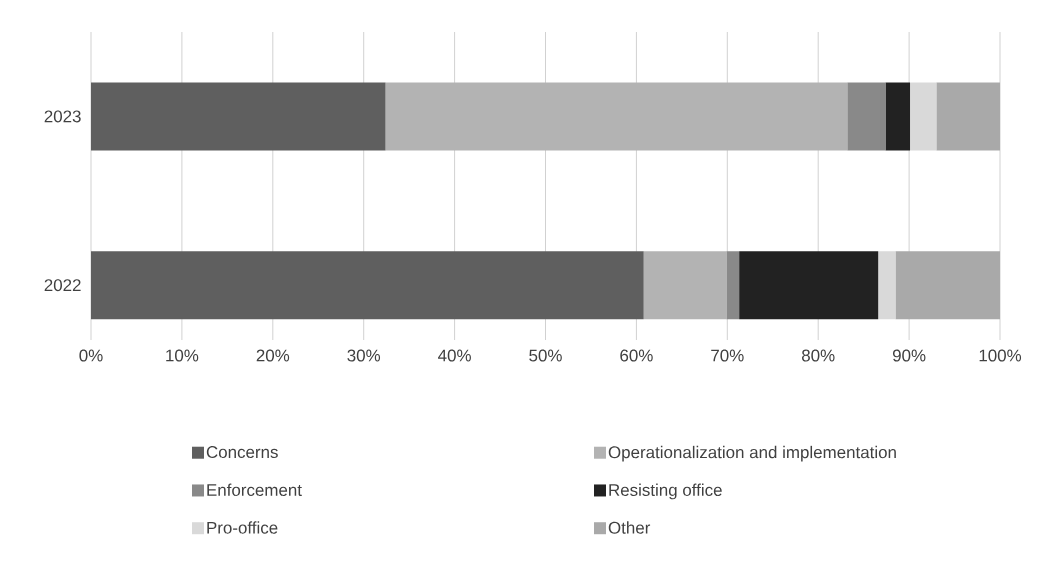 Image resolution: width=1053 pixels, height=578 pixels. What do you see at coordinates (752, 453) in the screenshot?
I see `legend-label: Operationalization and implementation` at bounding box center [752, 453].